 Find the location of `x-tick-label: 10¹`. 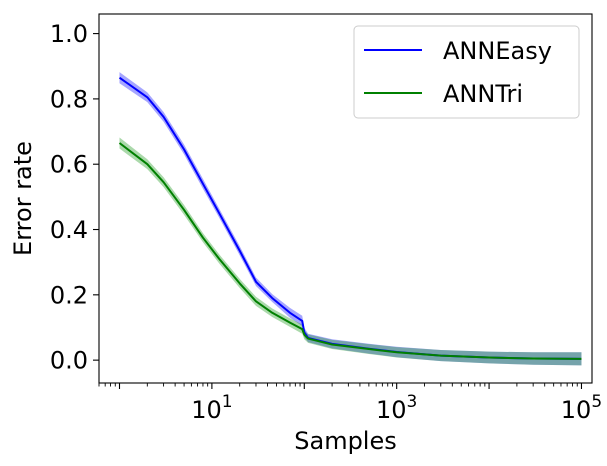

x-tick-label: 10¹ is located at coordinates (211, 408).